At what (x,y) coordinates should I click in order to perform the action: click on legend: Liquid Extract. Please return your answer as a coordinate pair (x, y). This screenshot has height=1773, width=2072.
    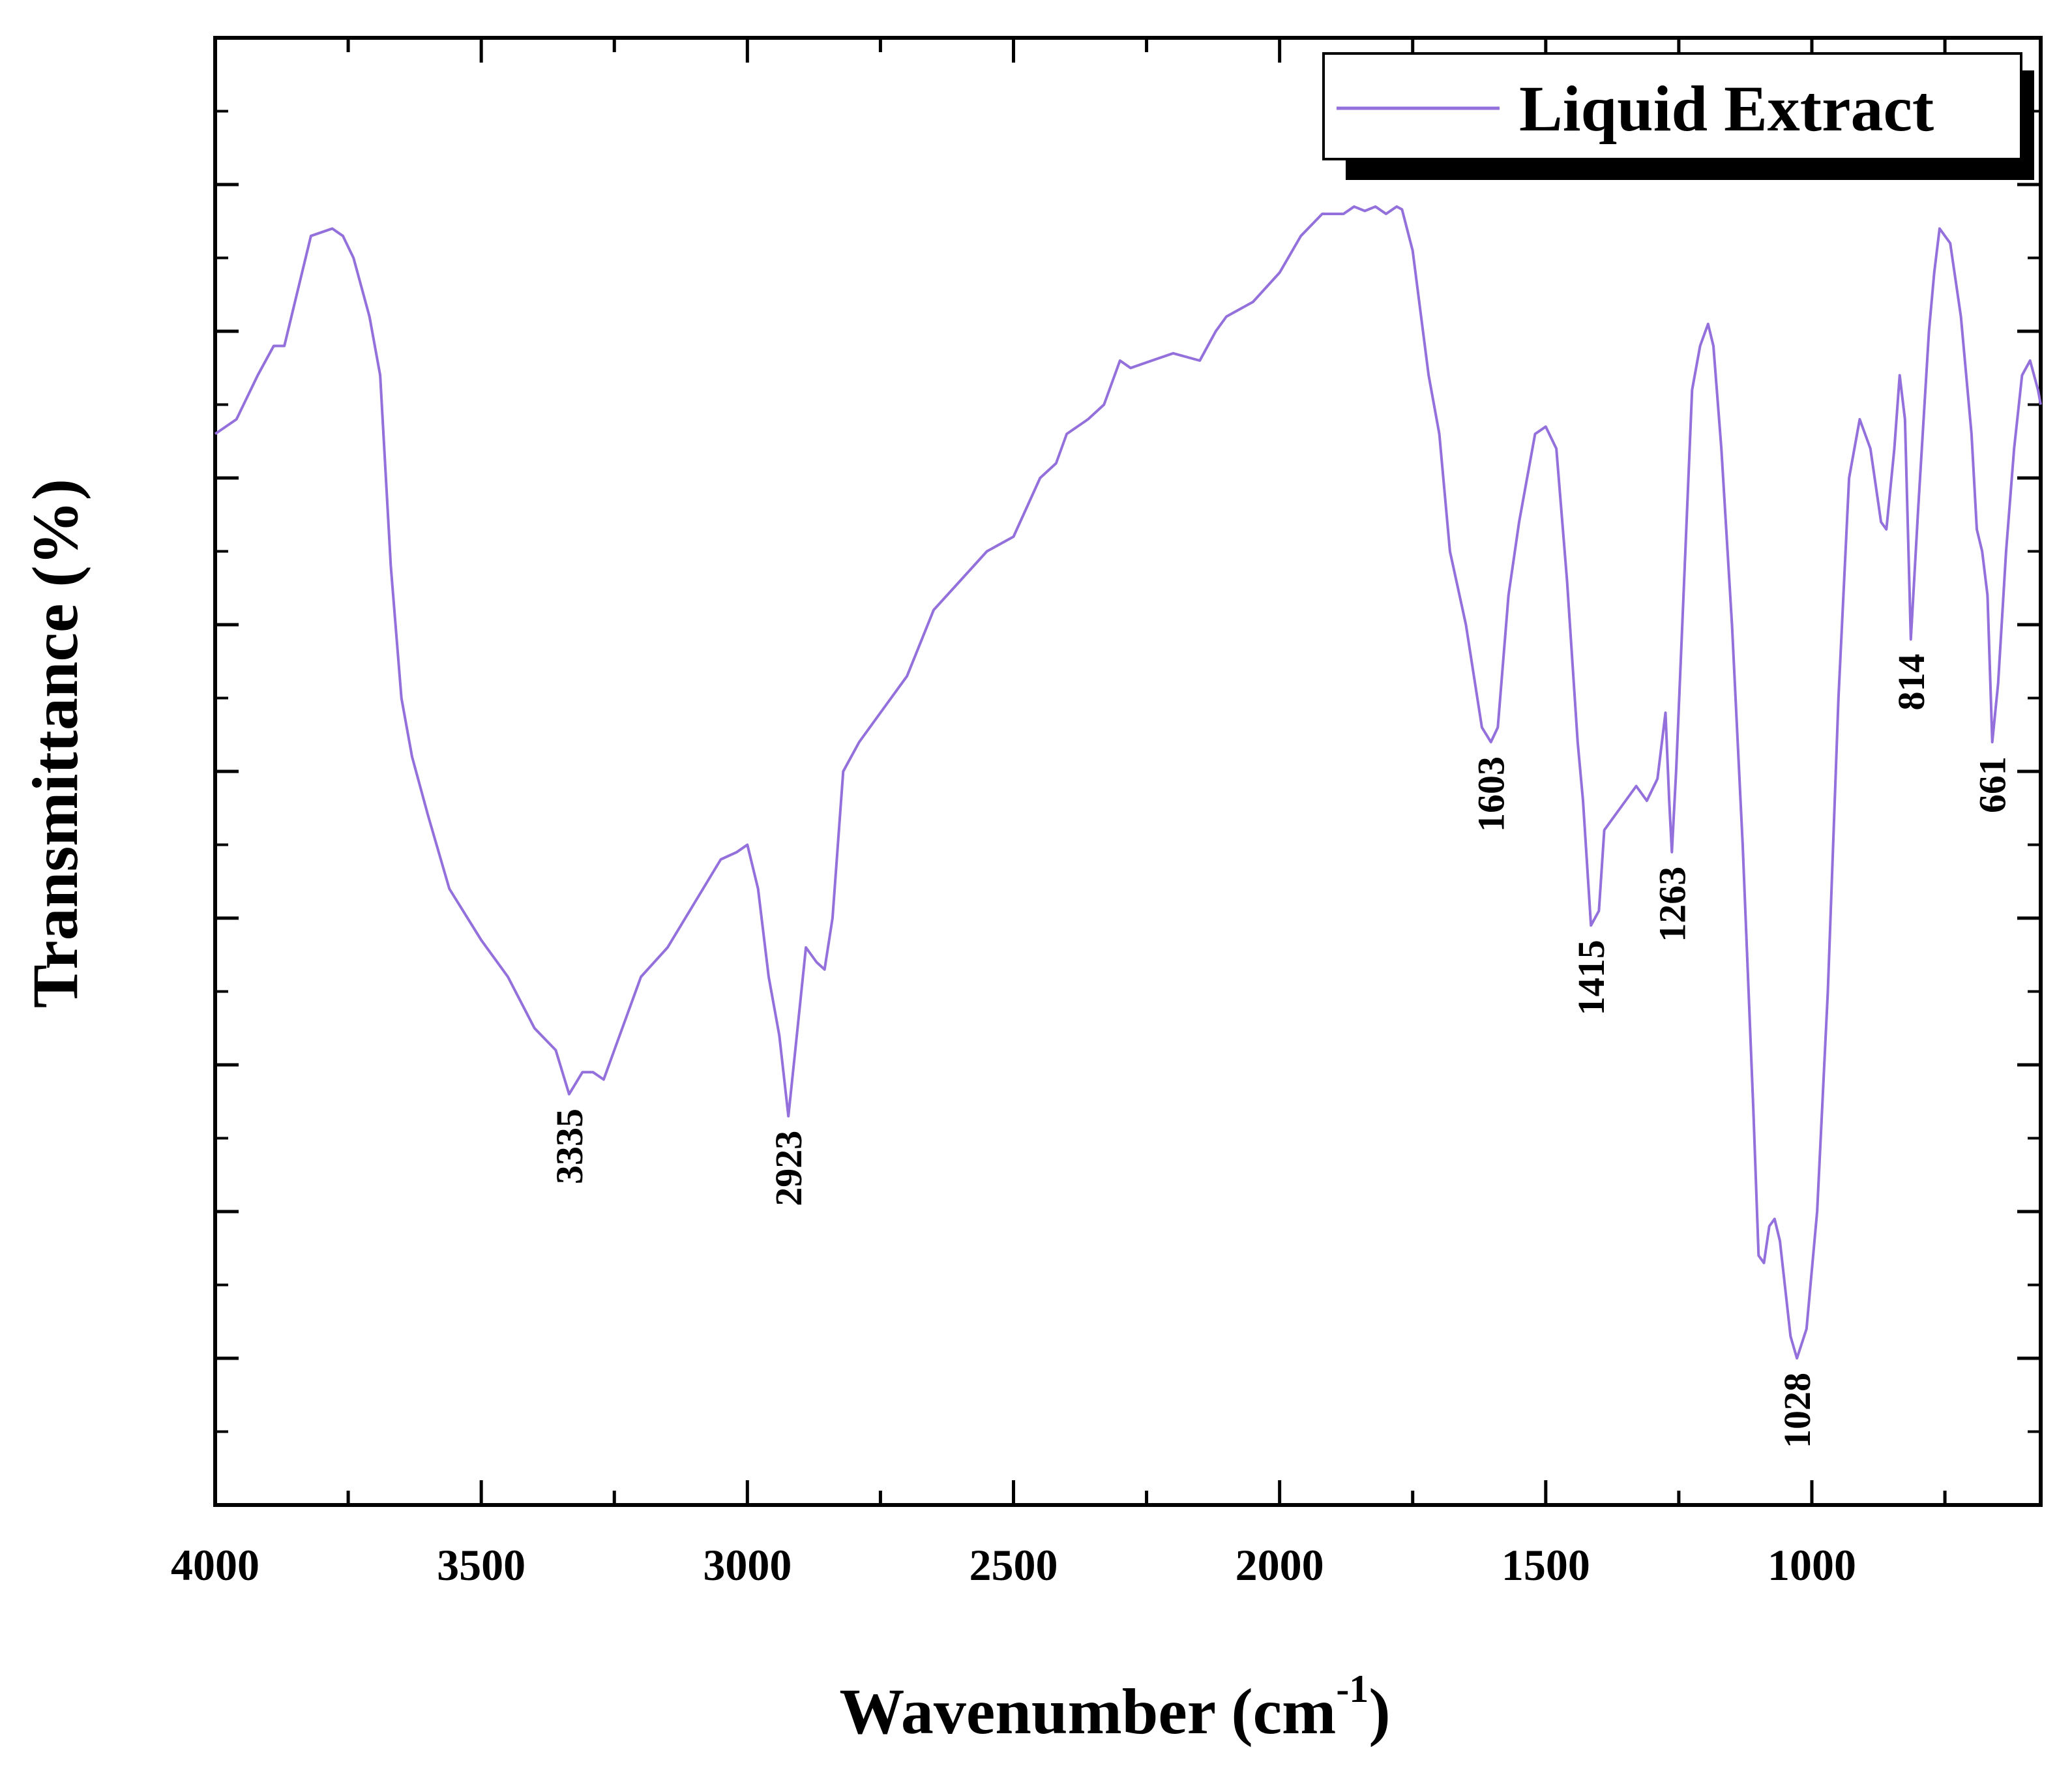
    Looking at the image, I should click on (1678, 116).